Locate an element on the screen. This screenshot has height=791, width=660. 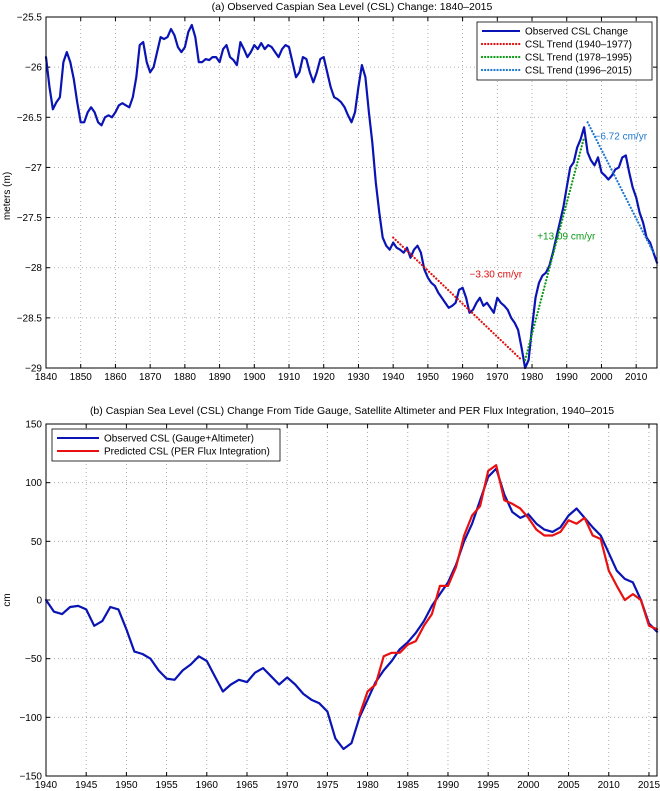
panel-b-x-tick-label: 1985 is located at coordinates (408, 785).